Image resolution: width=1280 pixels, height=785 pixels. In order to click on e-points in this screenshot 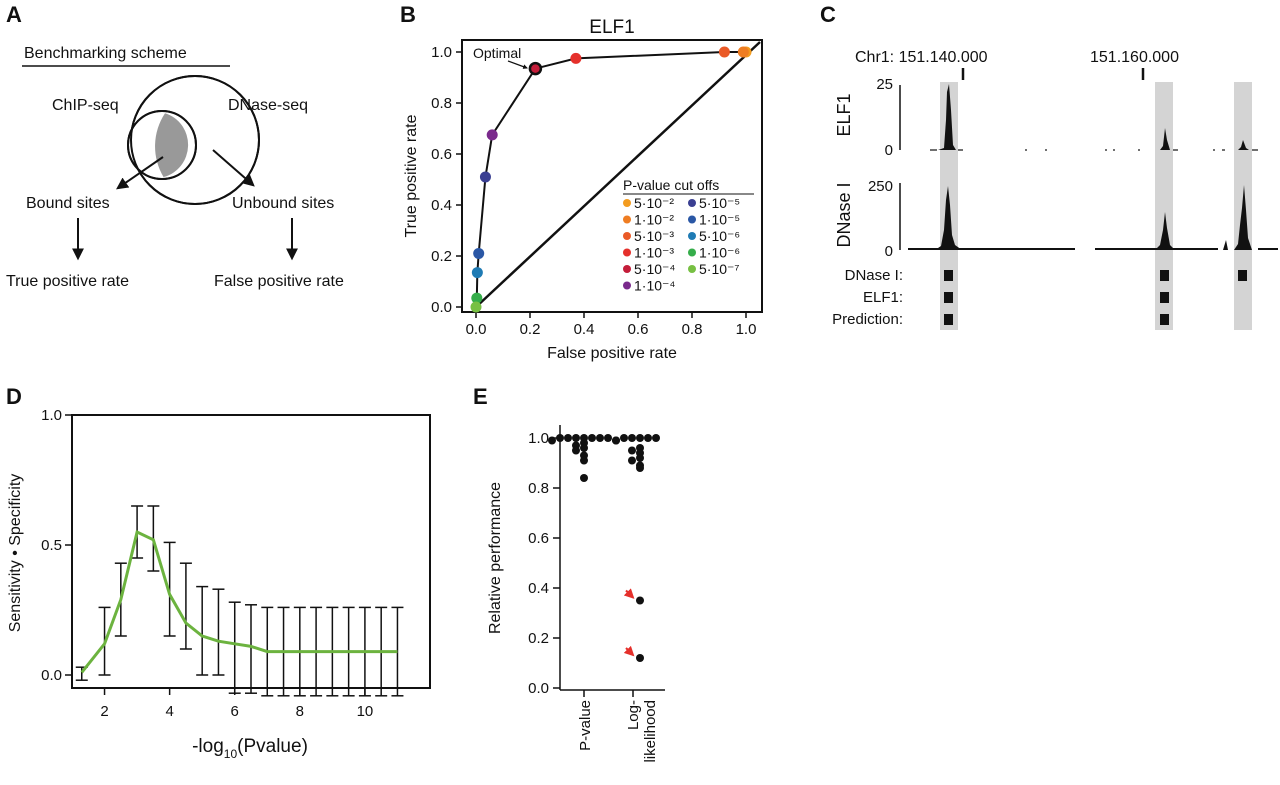, I will do `click(604, 548)`.